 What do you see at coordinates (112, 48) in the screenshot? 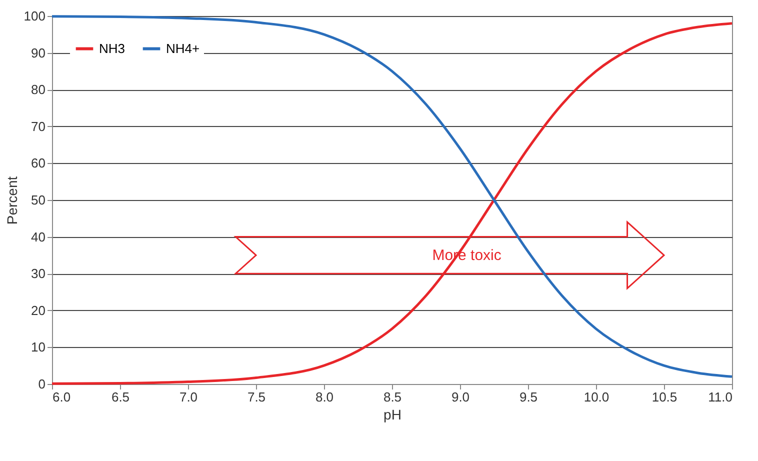
I see `legend-label: NH3` at bounding box center [112, 48].